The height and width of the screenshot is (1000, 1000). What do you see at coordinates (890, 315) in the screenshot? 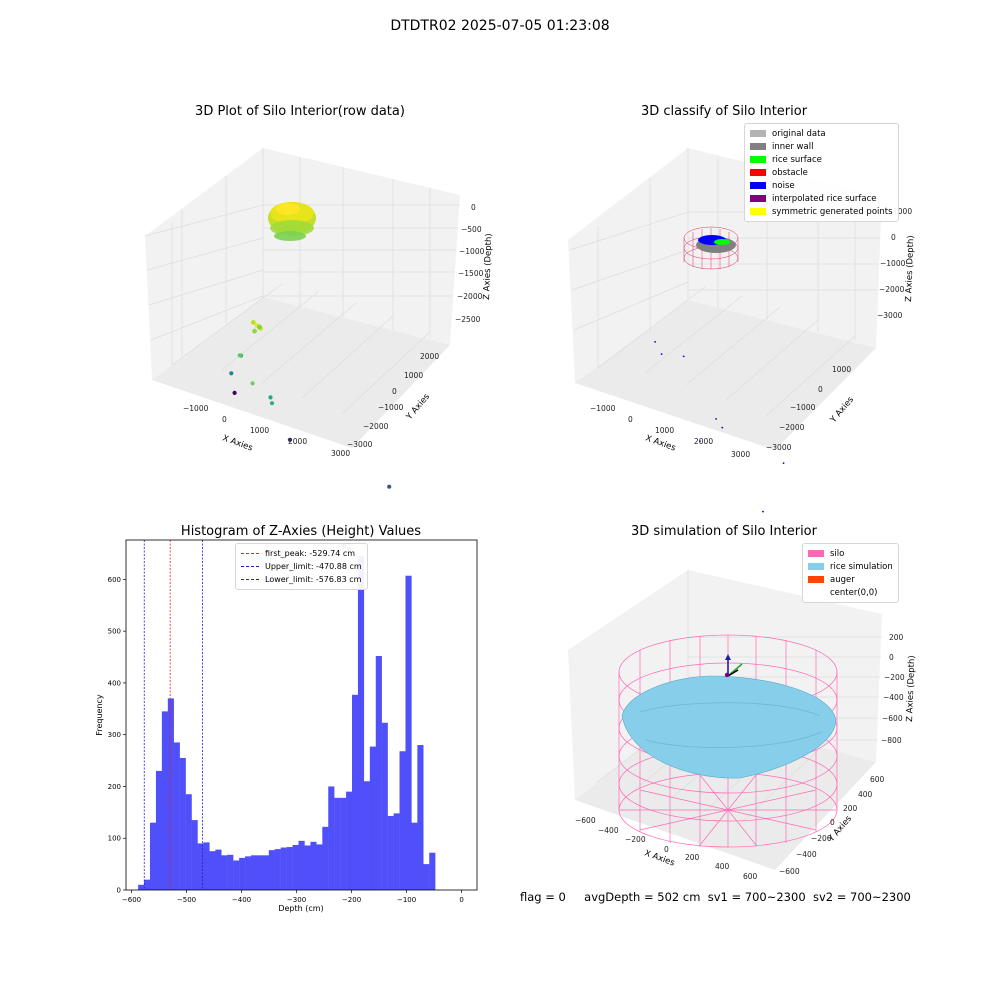
I see `p2-ztick: −3000` at bounding box center [890, 315].